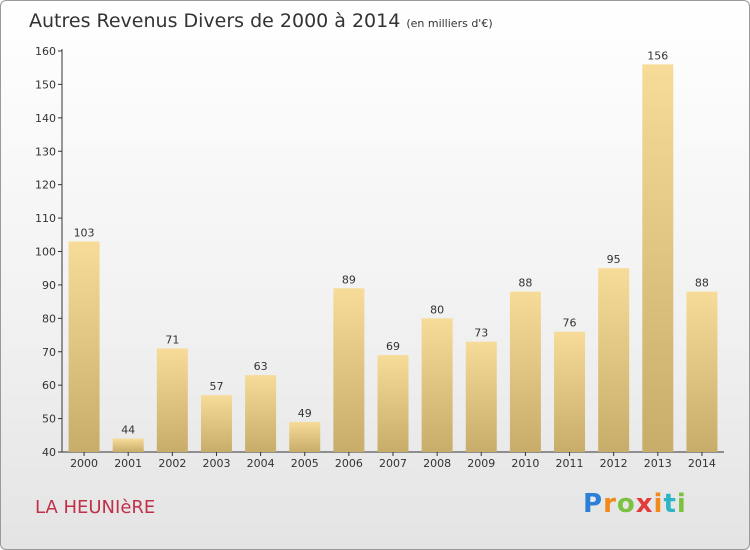 The height and width of the screenshot is (550, 750). I want to click on bar-2007, so click(393, 403).